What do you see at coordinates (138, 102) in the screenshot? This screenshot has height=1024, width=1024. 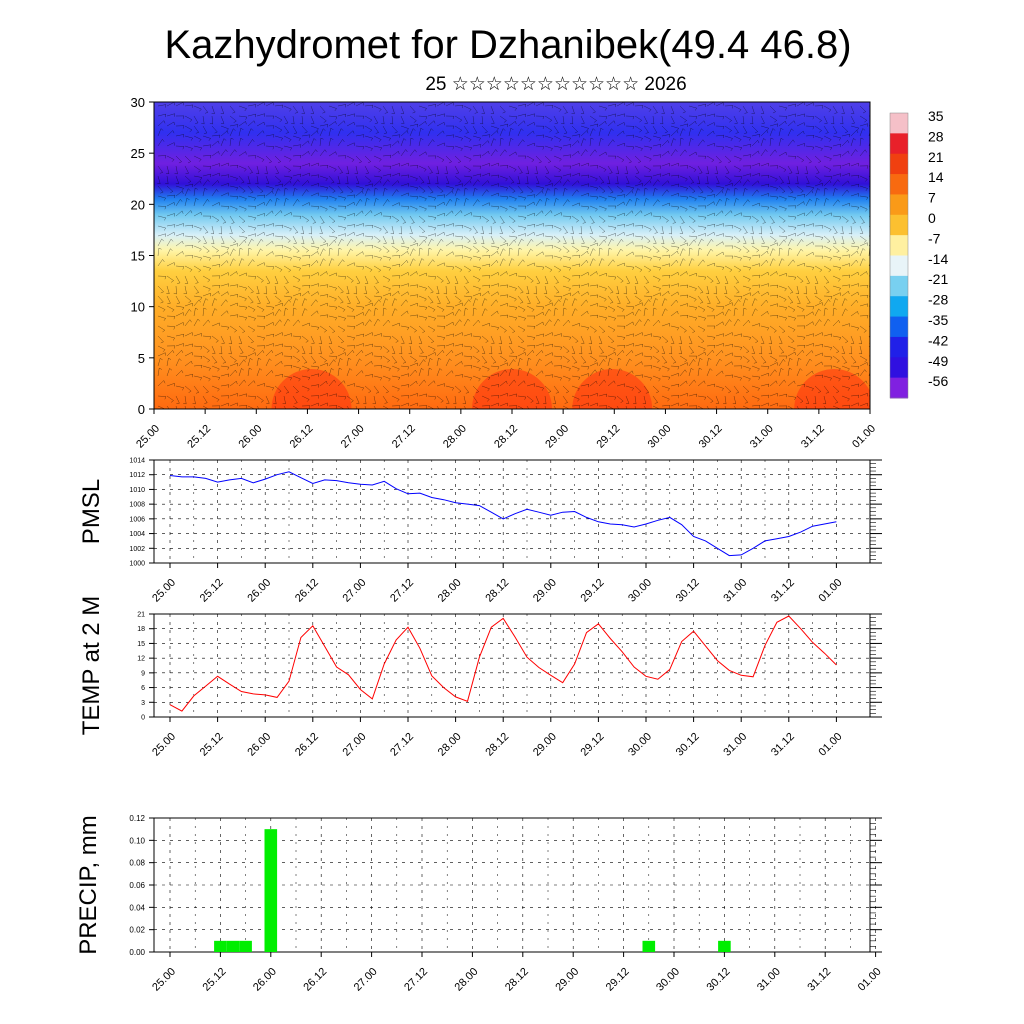 I see `y-tick-label: 30` at bounding box center [138, 102].